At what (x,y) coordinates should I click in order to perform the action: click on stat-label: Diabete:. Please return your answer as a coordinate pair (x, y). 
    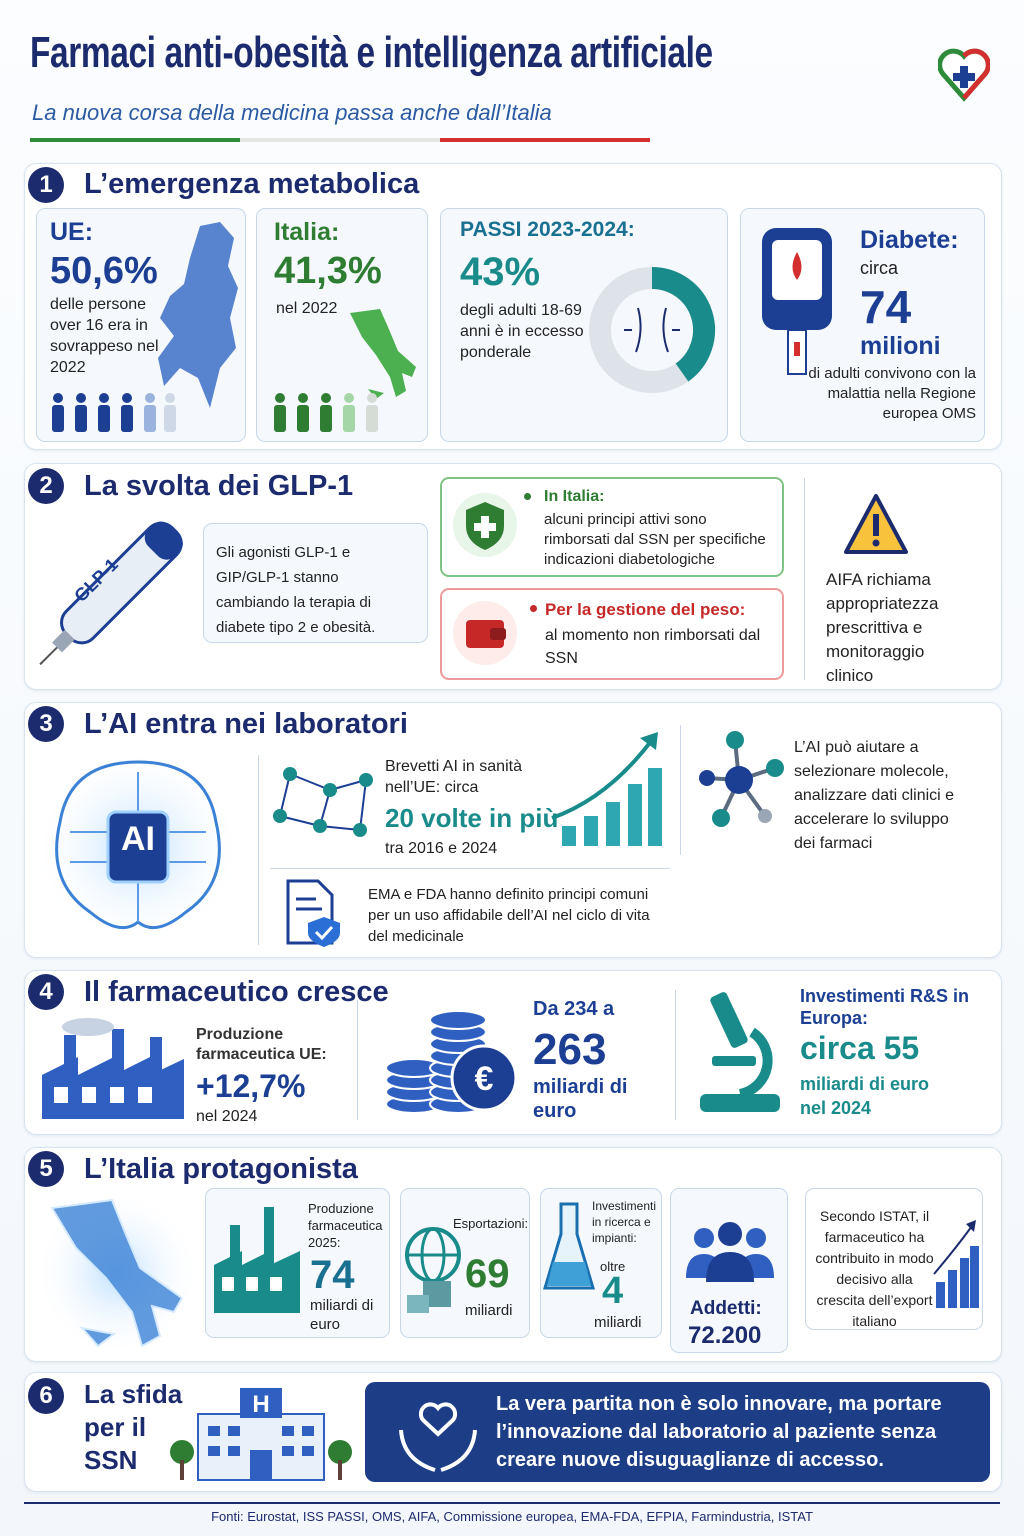
    Looking at the image, I should click on (909, 240).